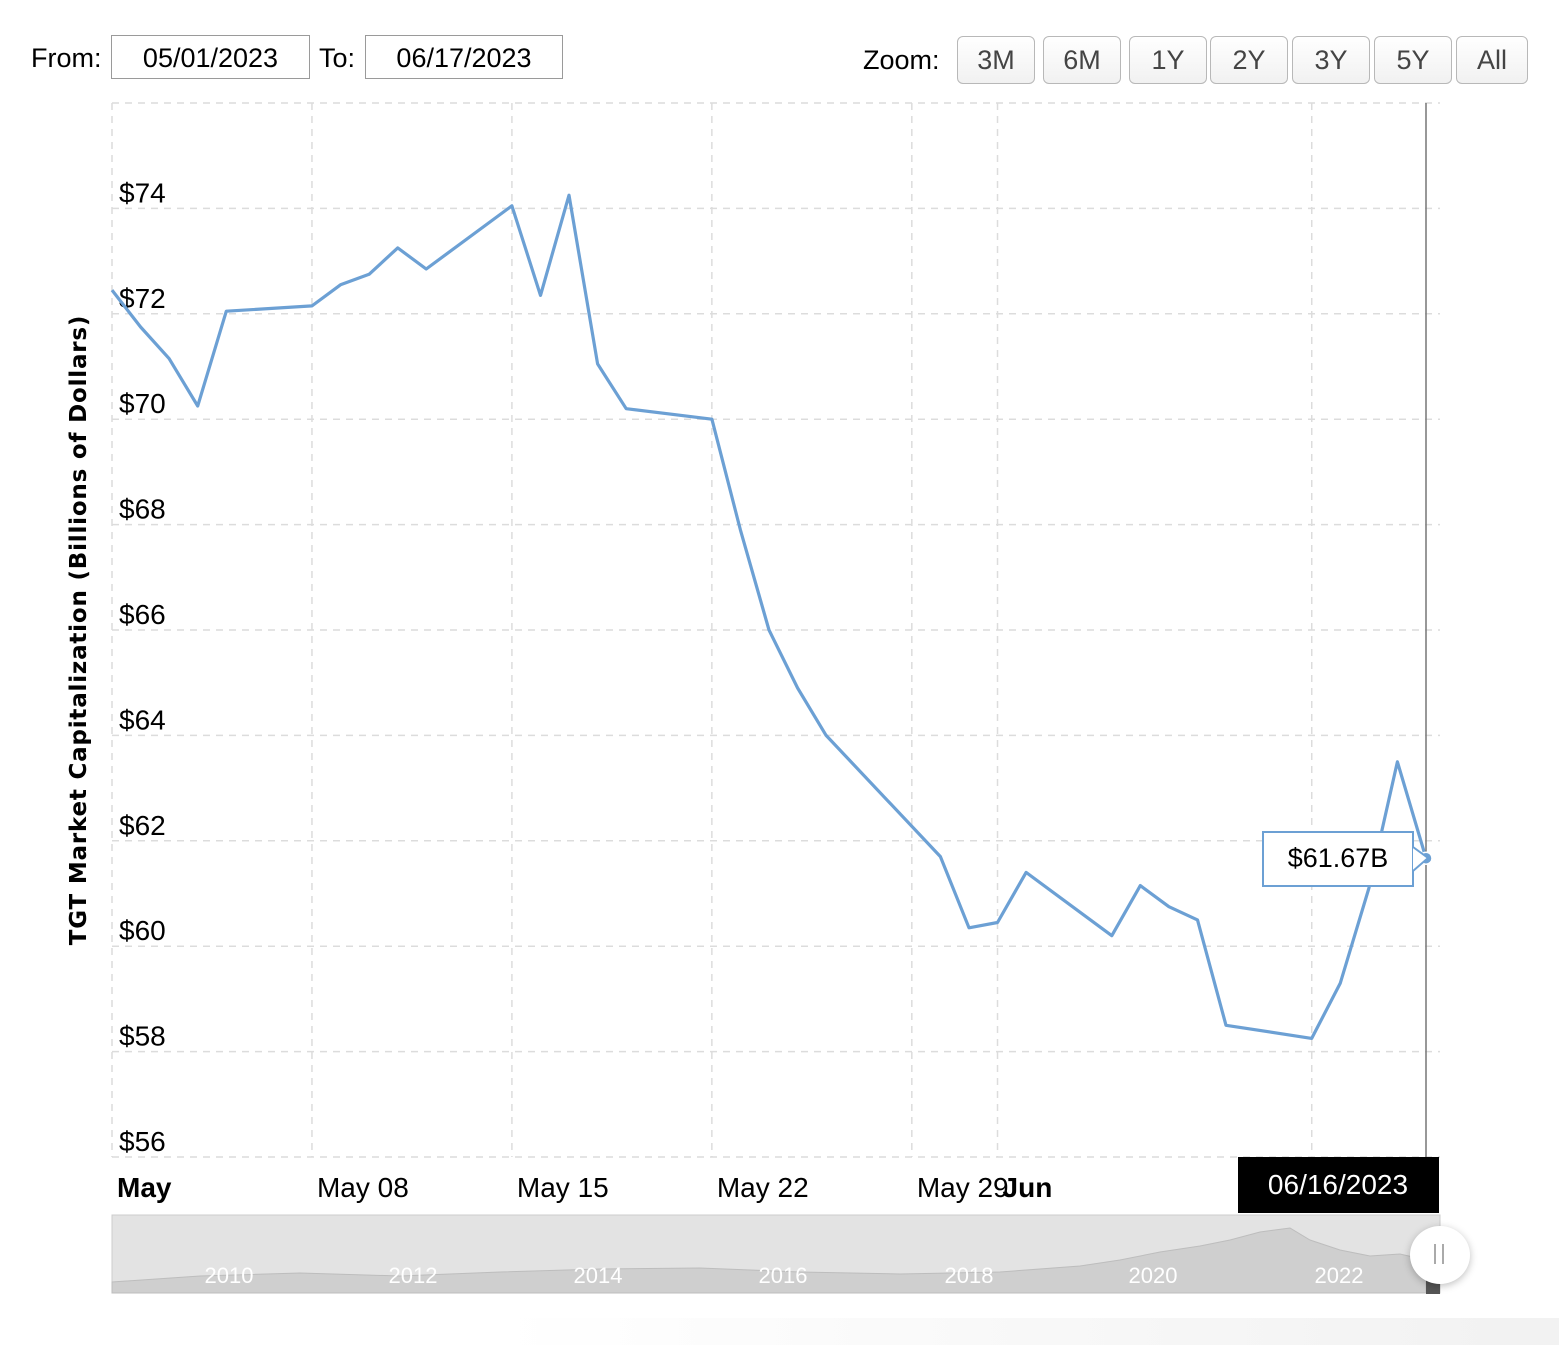 This screenshot has width=1559, height=1345. What do you see at coordinates (1168, 60) in the screenshot?
I see `zoom-1y-button: 1Y` at bounding box center [1168, 60].